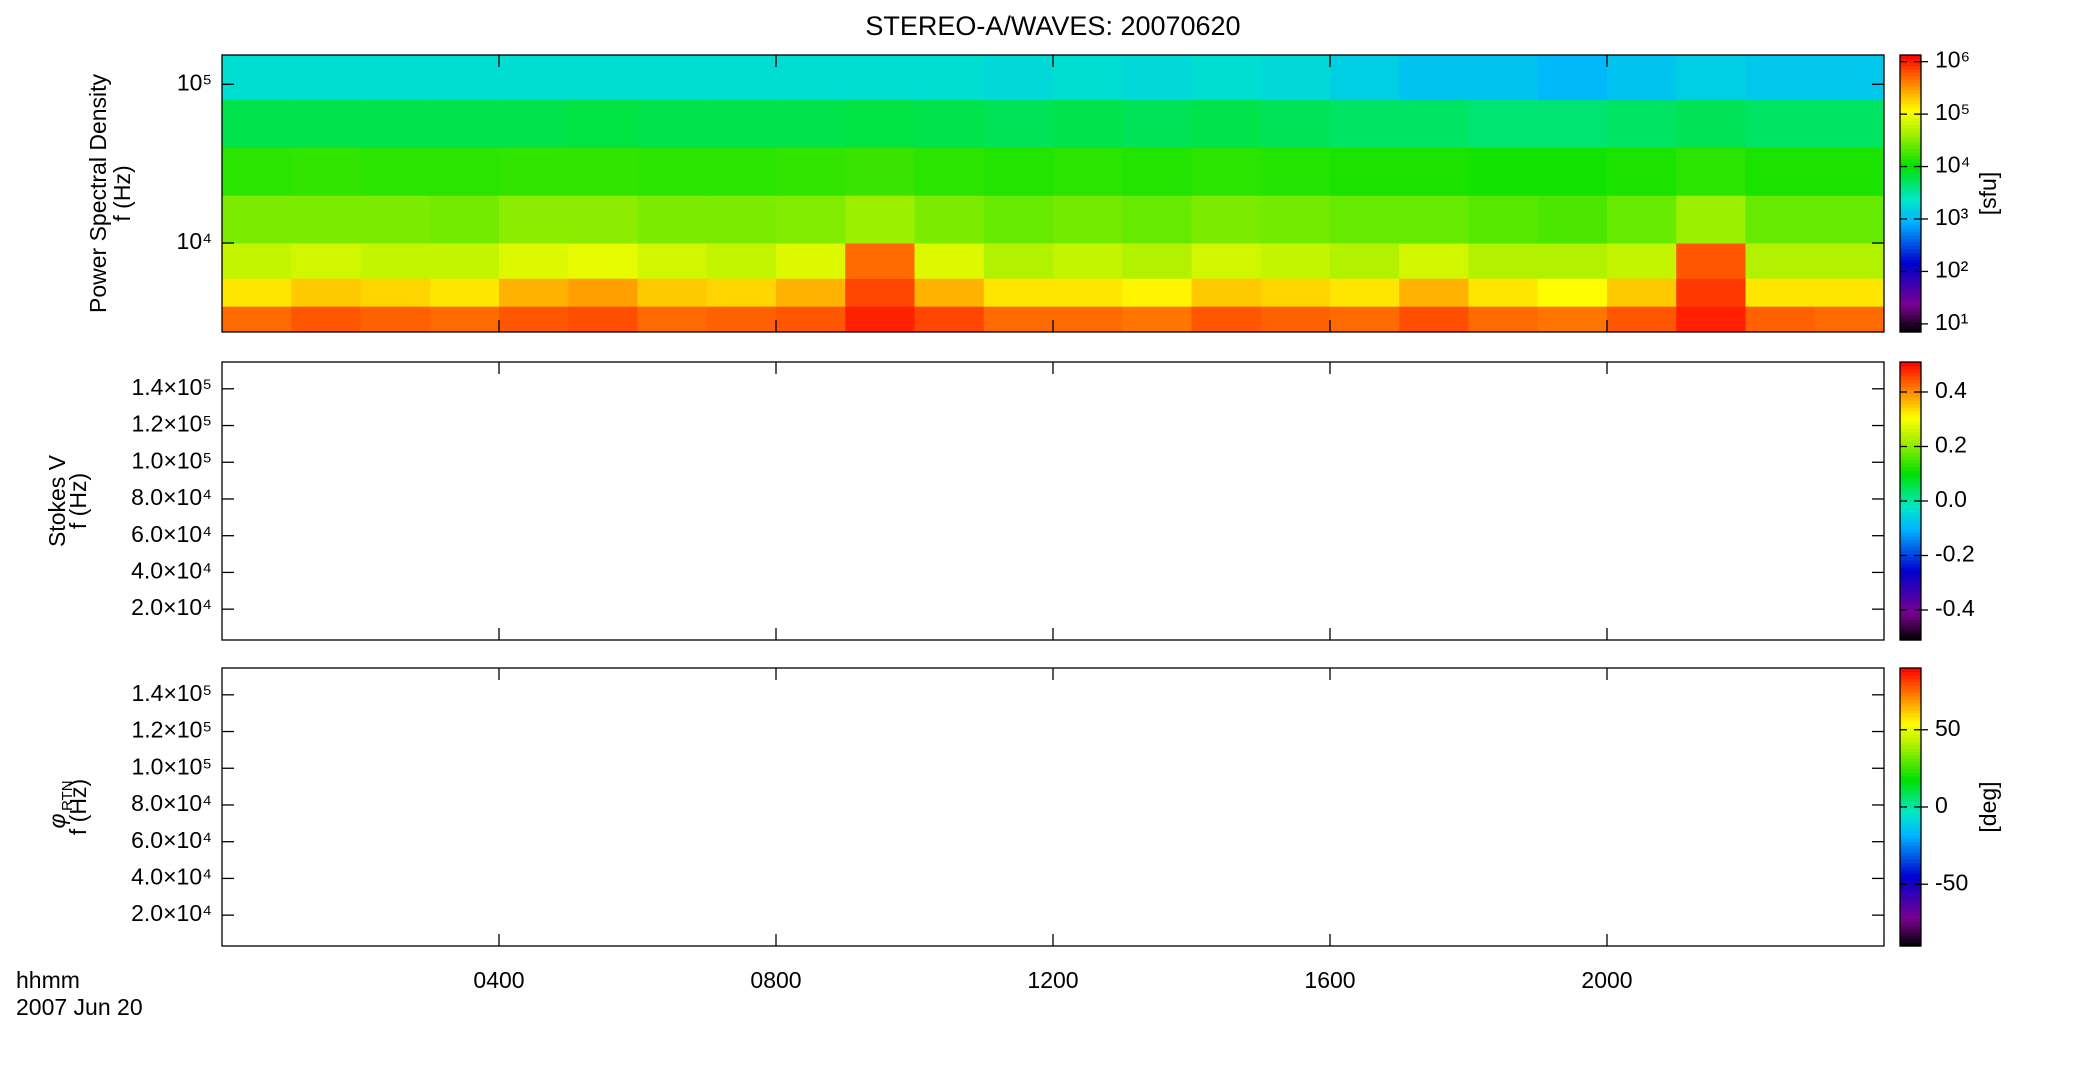 This screenshot has height=1080, width=2096. What do you see at coordinates (1948, 728) in the screenshot?
I see `colorbar-tick-label: 50` at bounding box center [1948, 728].